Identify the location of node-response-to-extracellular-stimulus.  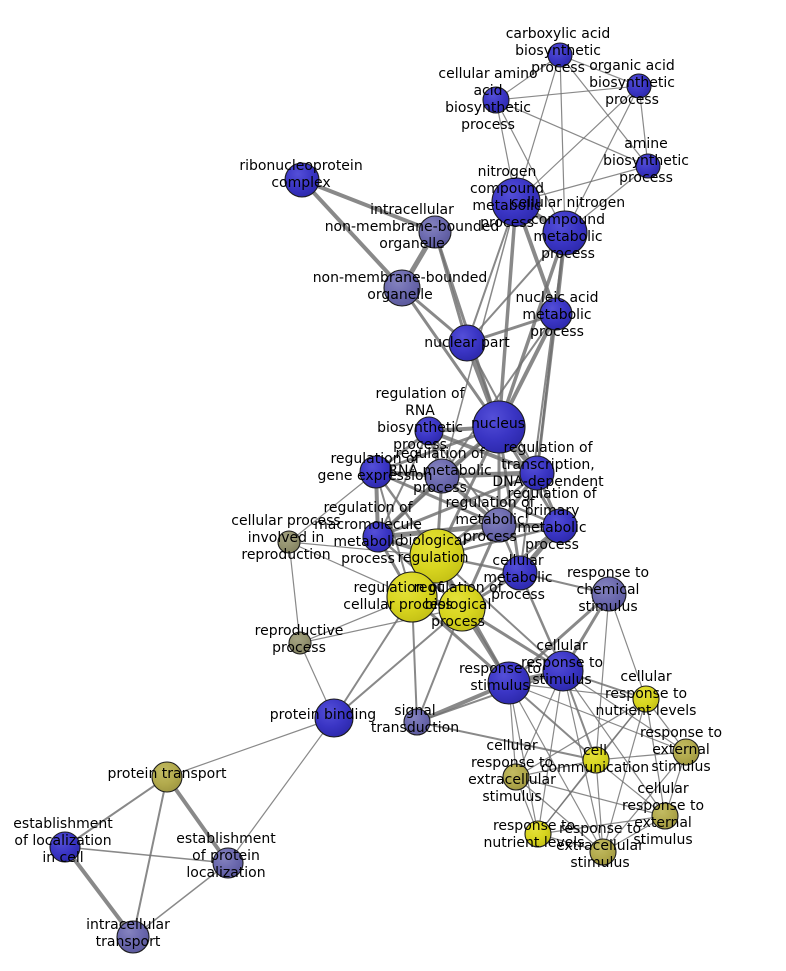
(603, 852).